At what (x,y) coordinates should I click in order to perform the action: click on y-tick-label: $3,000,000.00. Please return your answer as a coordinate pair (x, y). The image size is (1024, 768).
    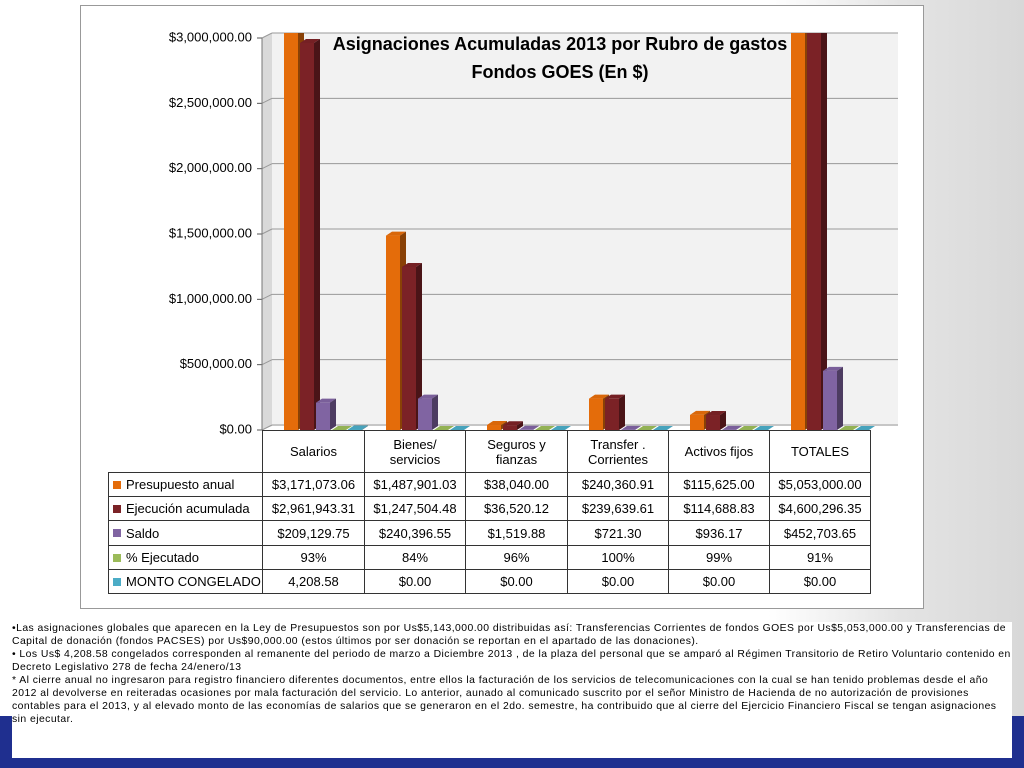
    Looking at the image, I should click on (210, 36).